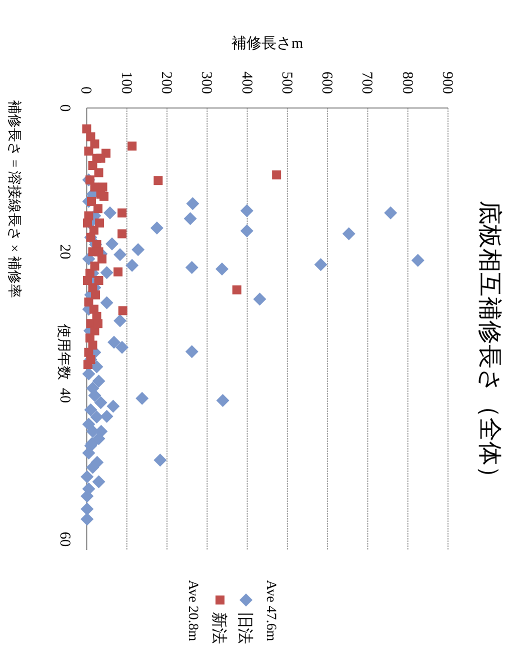  I want to click on x-tick-label: 500, so click(286, 83).